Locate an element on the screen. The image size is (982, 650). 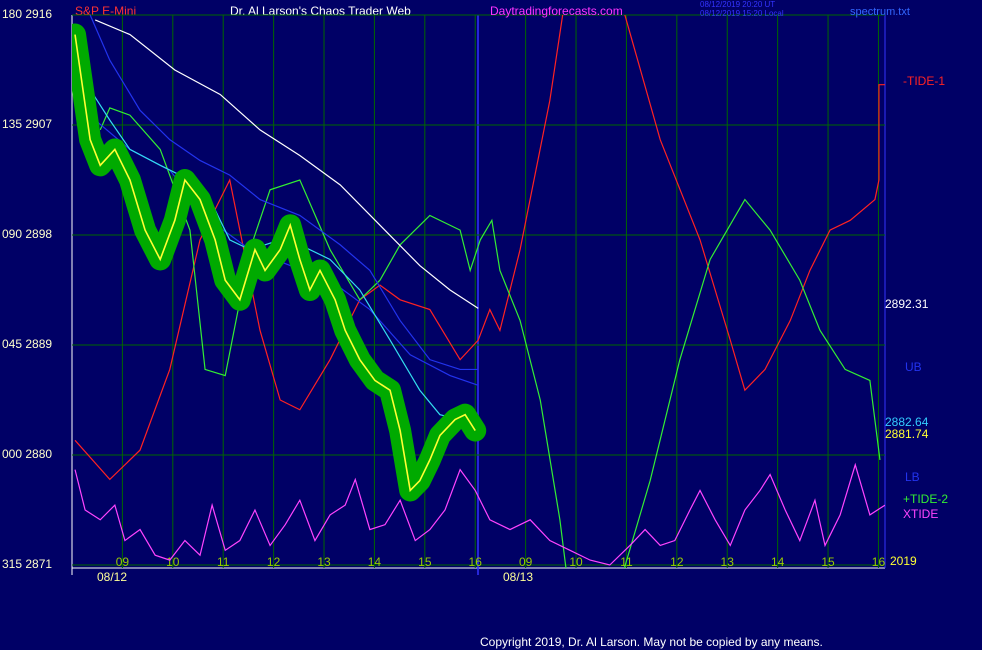
chart-title: Dr. Al Larson's Chaos Trader Web is located at coordinates (320, 11).